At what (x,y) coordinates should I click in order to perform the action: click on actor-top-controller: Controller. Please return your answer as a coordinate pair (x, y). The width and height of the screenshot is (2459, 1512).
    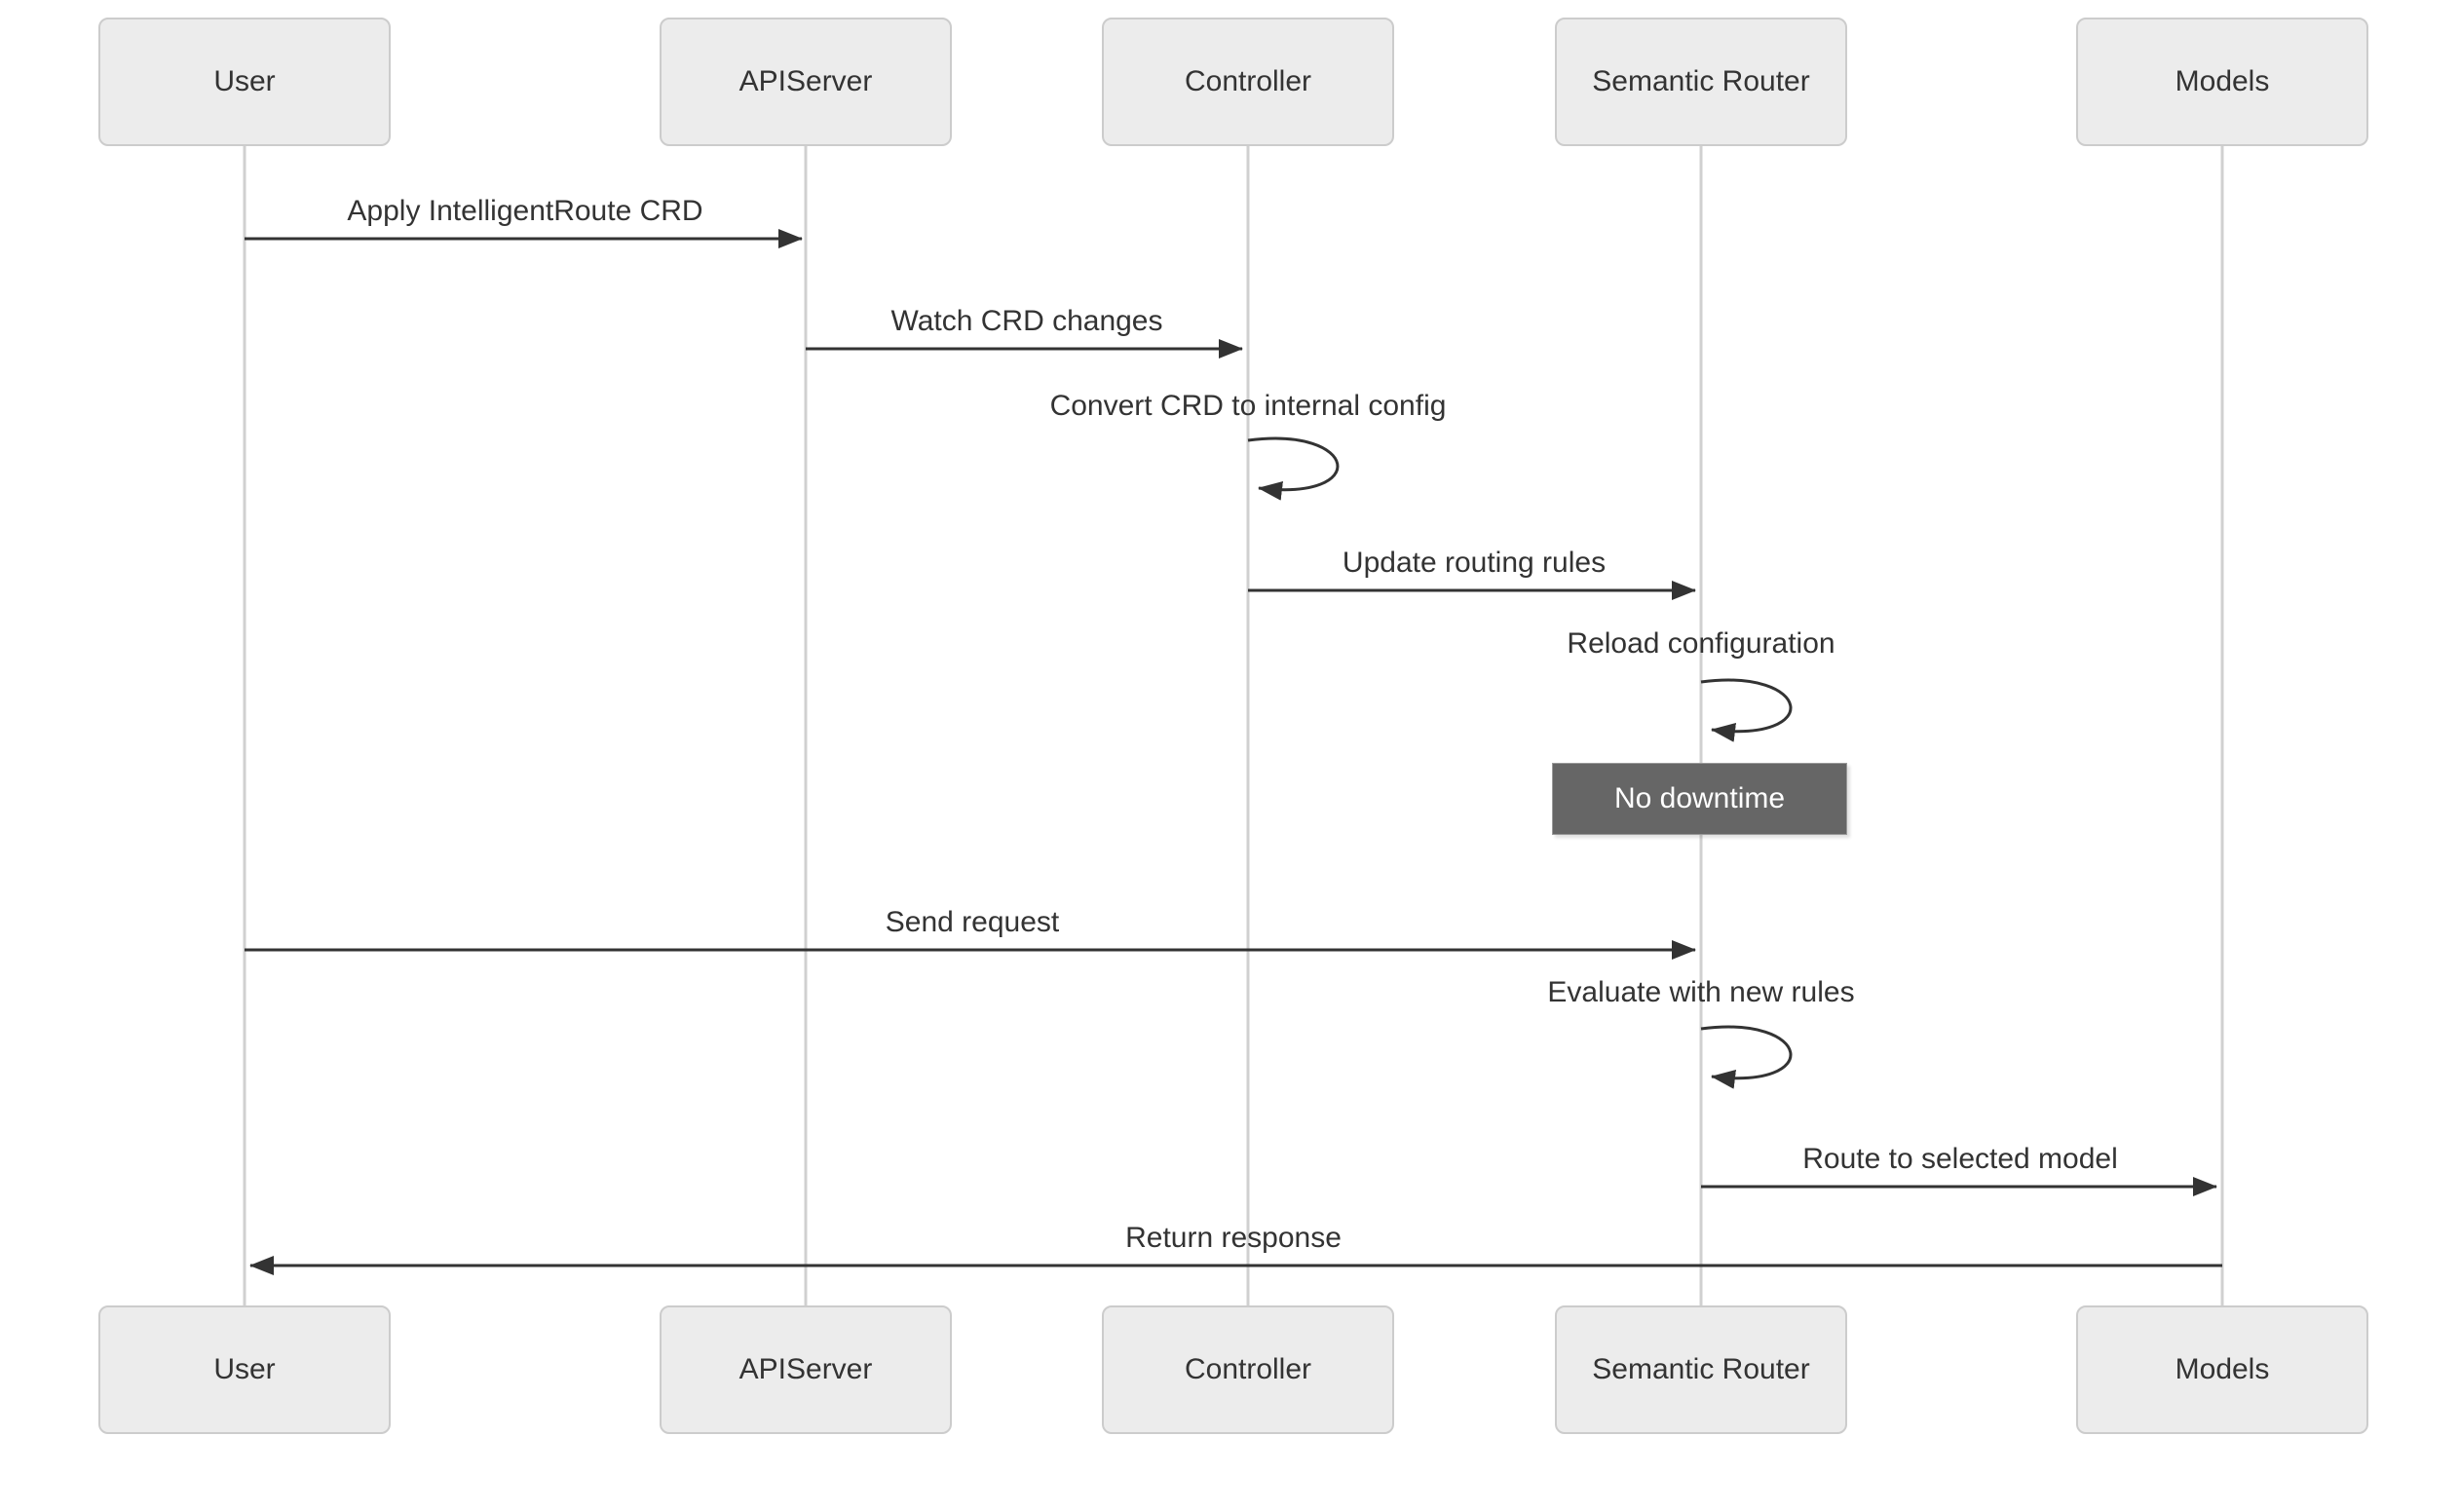
    Looking at the image, I should click on (1248, 82).